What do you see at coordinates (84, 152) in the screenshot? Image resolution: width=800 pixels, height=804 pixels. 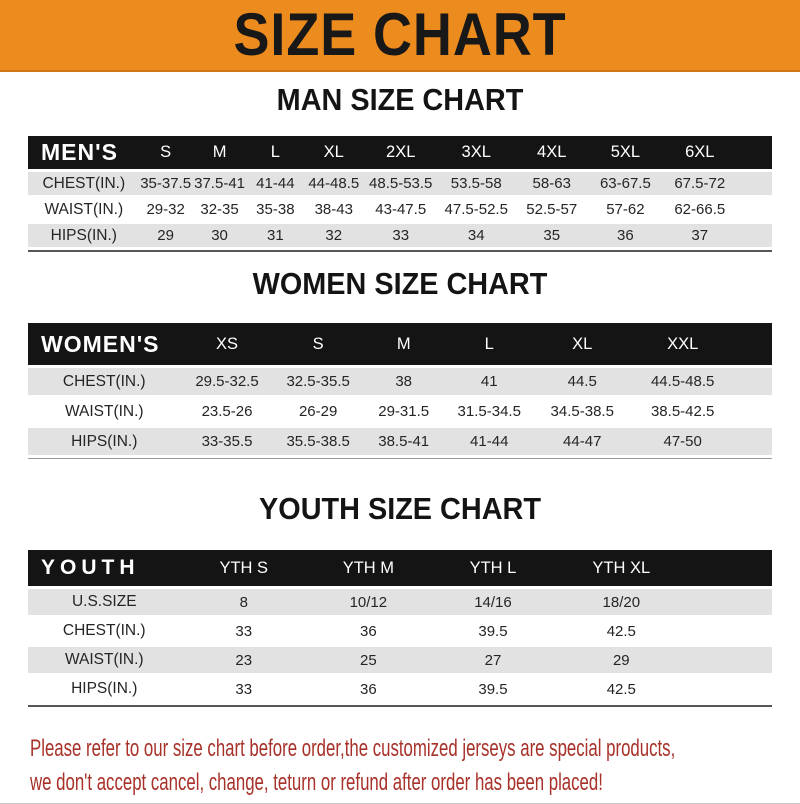 I see `men-group-label: MEN'S` at bounding box center [84, 152].